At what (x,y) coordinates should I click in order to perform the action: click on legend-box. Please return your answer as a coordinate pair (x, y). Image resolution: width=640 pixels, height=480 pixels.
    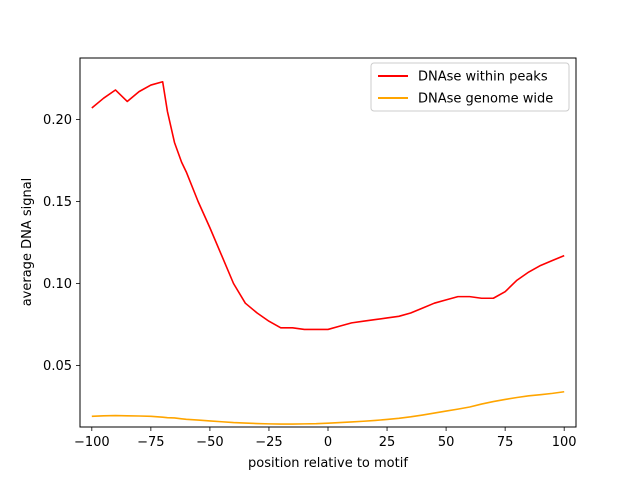
    Looking at the image, I should click on (470, 87).